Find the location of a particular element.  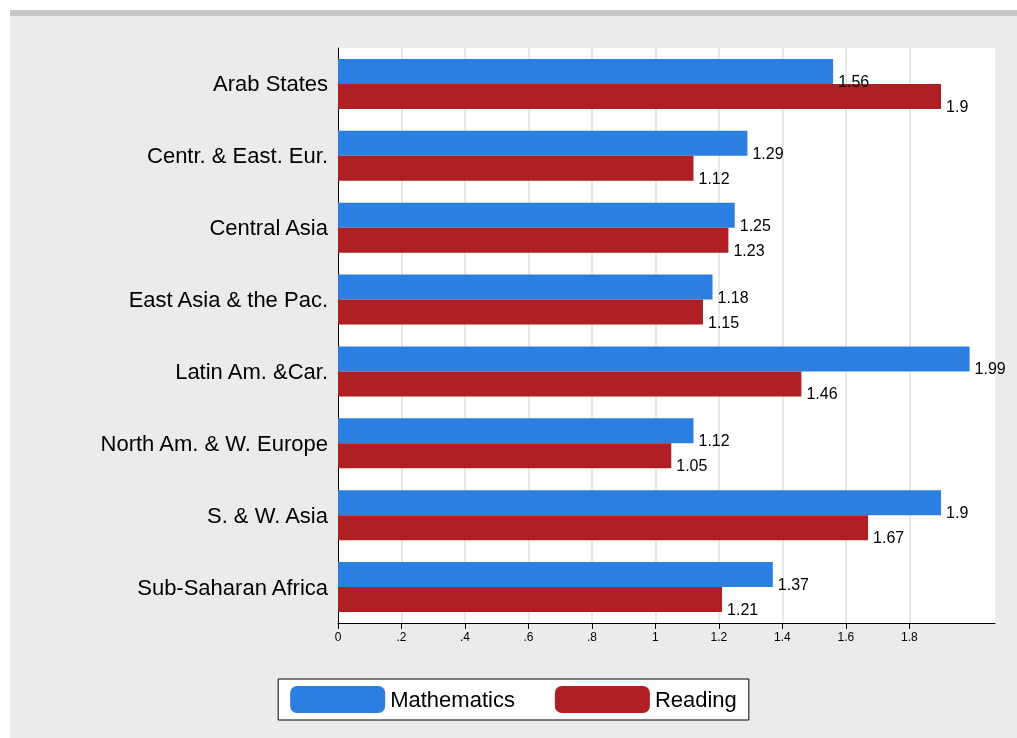

y-tick-label: S. & W. Asia is located at coordinates (267, 515).